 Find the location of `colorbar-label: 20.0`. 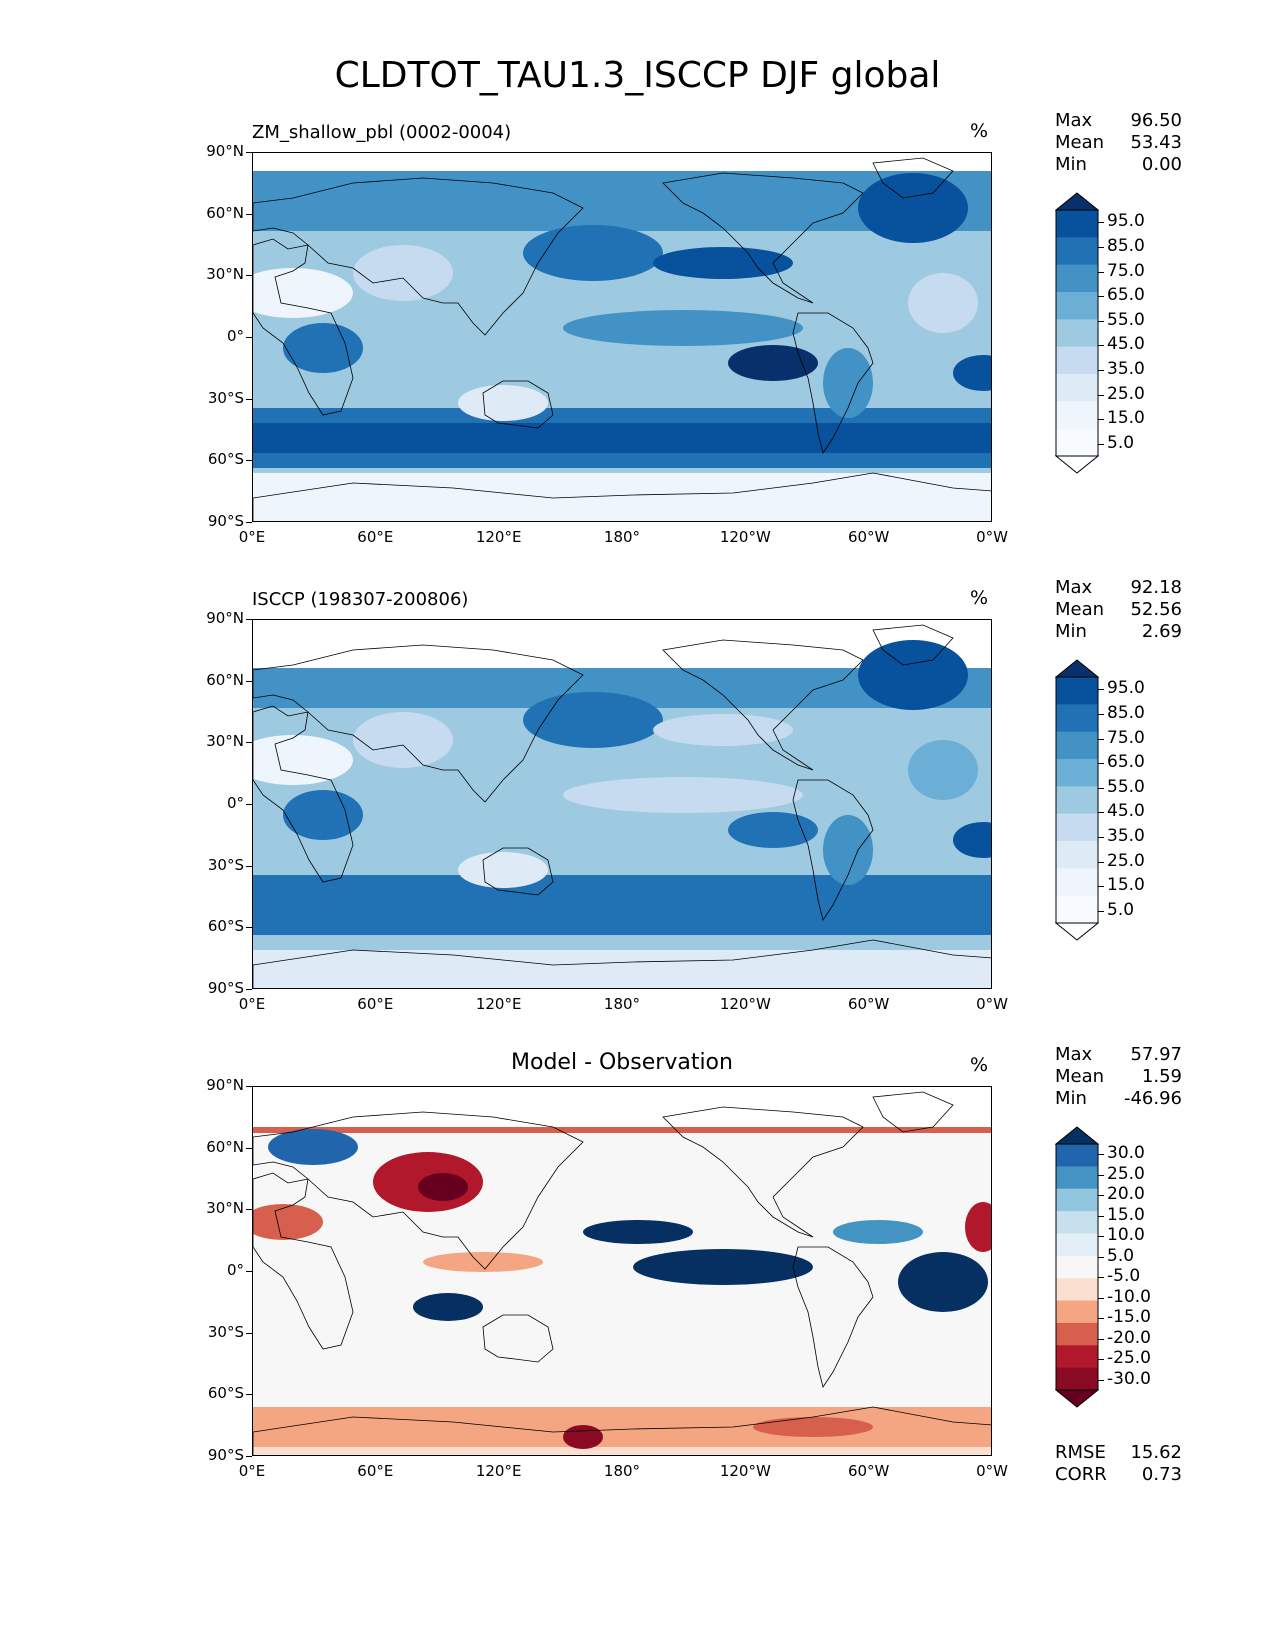

colorbar-label: 20.0 is located at coordinates (1126, 1194).